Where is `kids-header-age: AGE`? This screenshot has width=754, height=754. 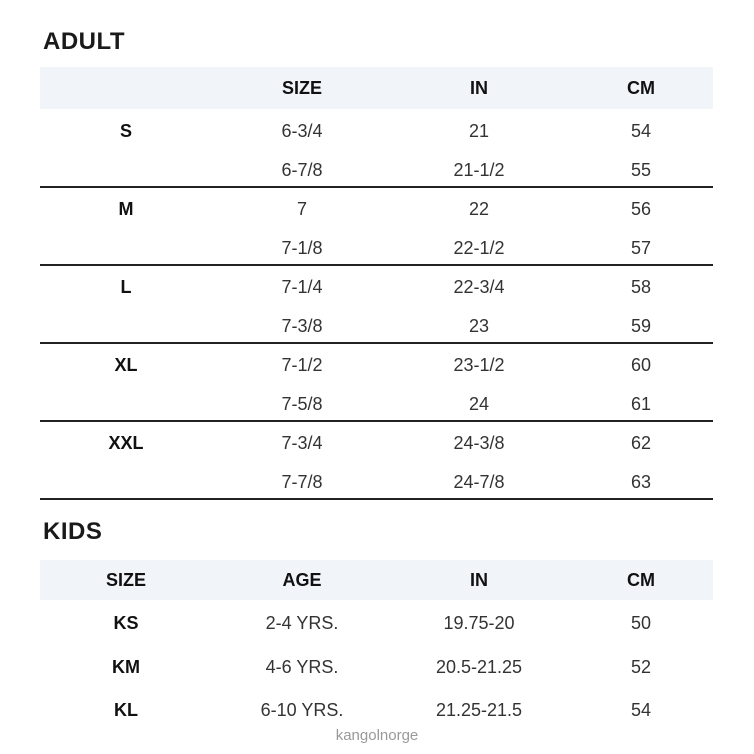 kids-header-age: AGE is located at coordinates (302, 580).